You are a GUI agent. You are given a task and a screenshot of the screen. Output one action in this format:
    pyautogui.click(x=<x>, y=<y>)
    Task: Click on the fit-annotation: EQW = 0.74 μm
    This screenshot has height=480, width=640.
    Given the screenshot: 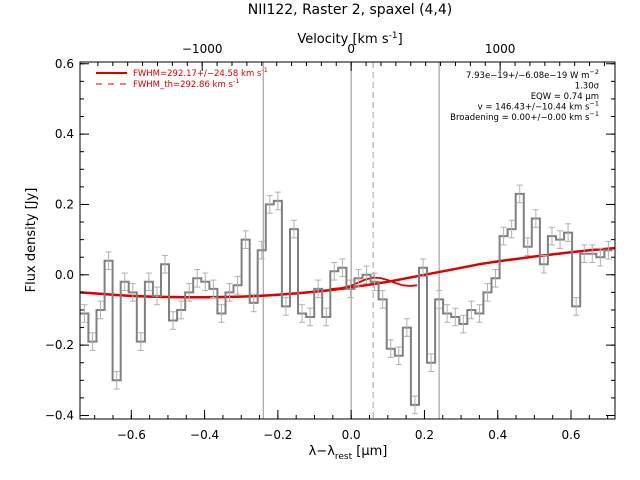 What is the action you would take?
    pyautogui.click(x=565, y=97)
    